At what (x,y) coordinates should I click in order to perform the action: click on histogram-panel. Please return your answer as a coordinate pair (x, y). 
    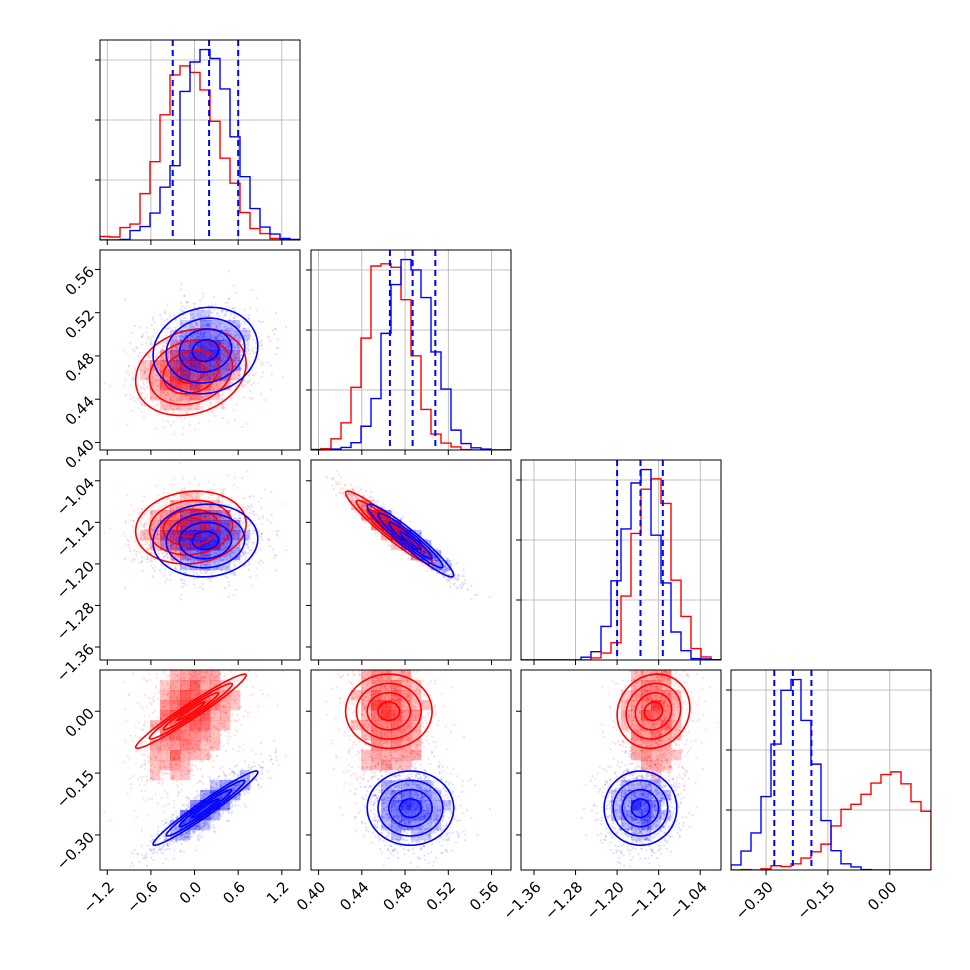
    Looking at the image, I should click on (829, 772).